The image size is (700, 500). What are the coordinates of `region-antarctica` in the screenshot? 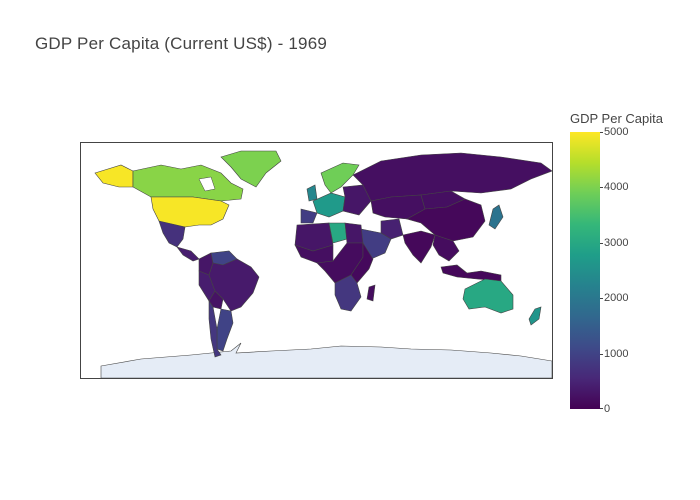 It's located at (326, 360).